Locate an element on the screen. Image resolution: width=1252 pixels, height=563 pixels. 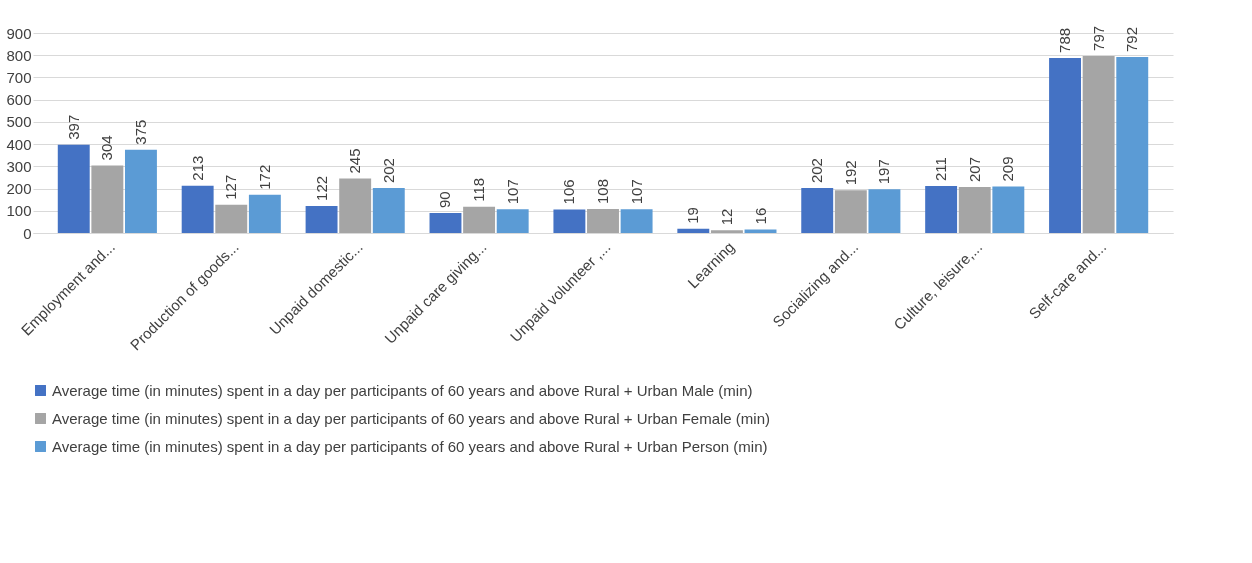
legend-label: Average time (in minutes) spent in a day per participants of 60 years and above Rural + Urban Female (min) is located at coordinates (411, 418).